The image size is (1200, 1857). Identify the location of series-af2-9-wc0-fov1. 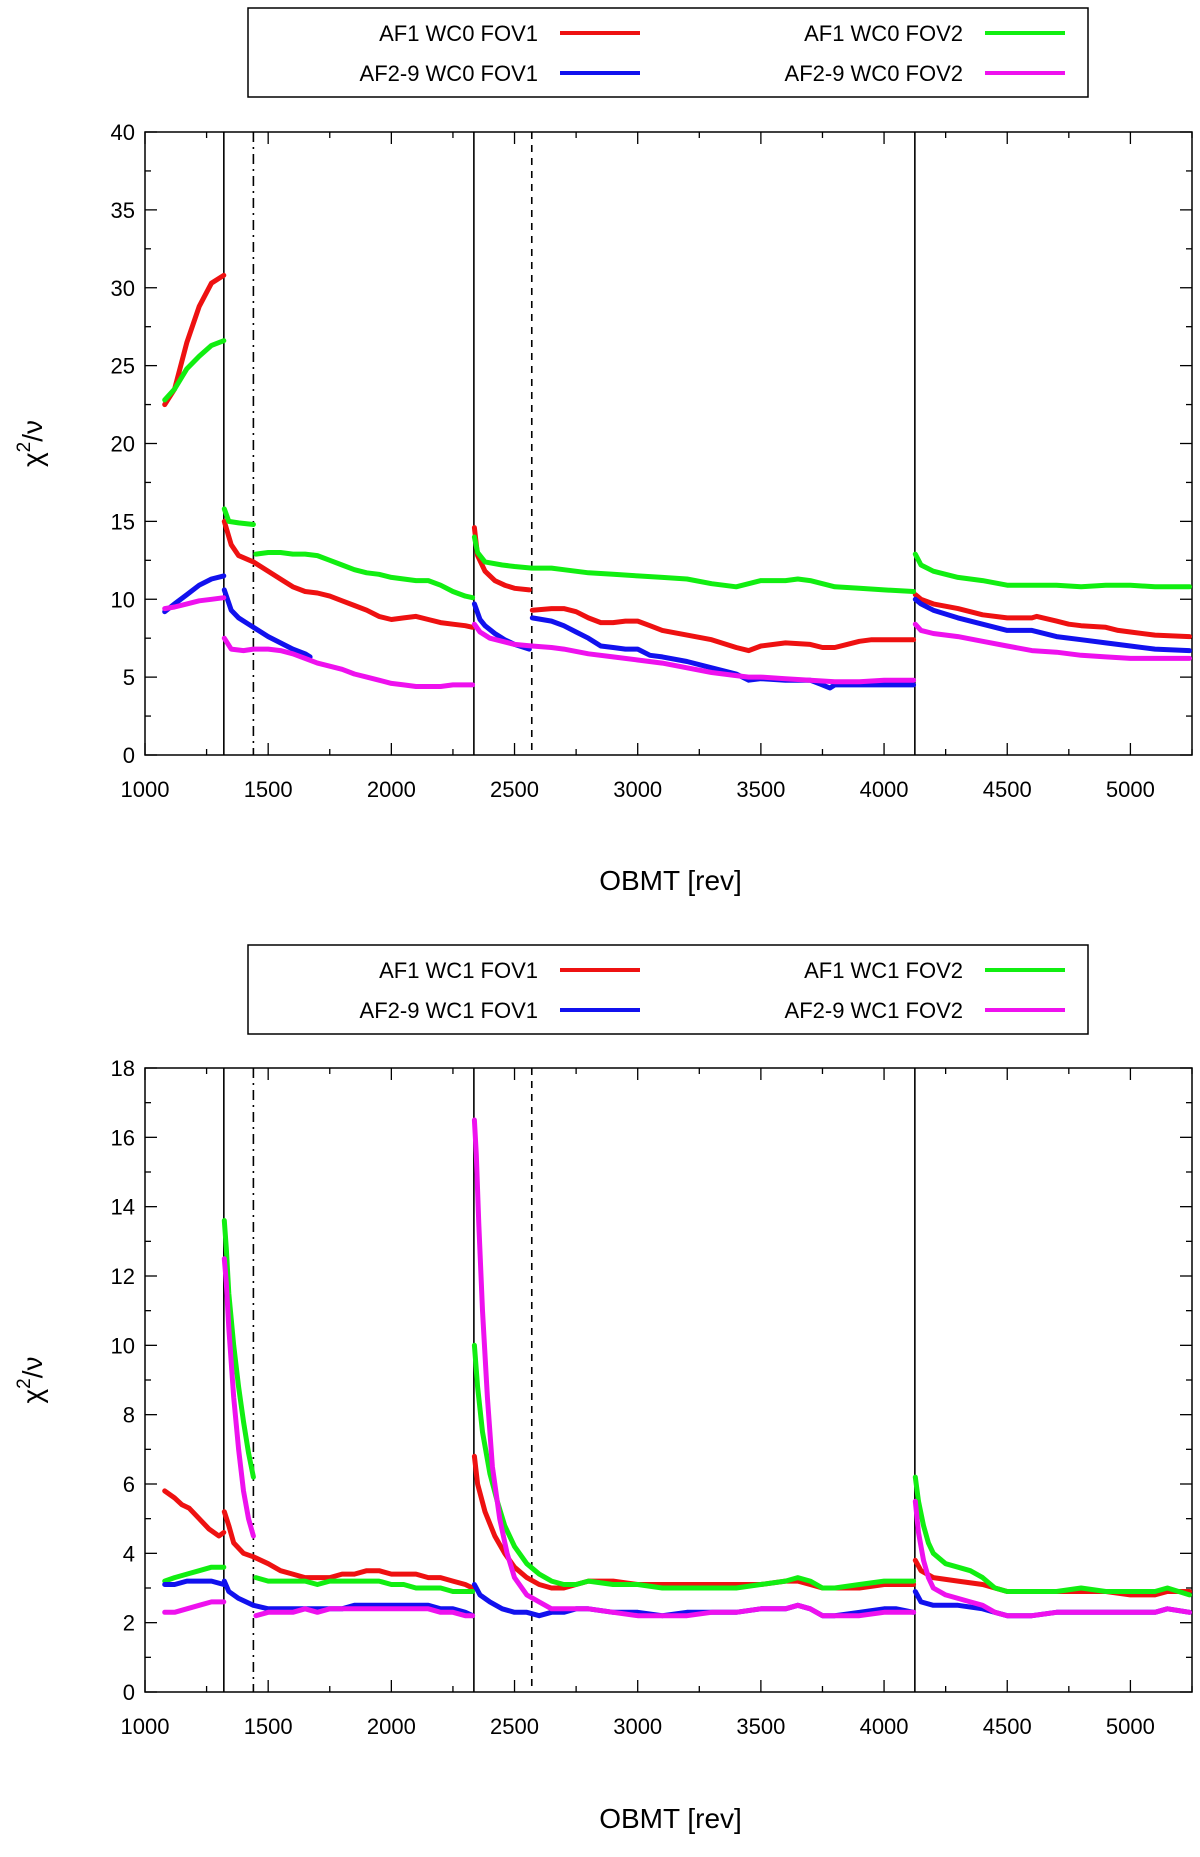
(677, 632).